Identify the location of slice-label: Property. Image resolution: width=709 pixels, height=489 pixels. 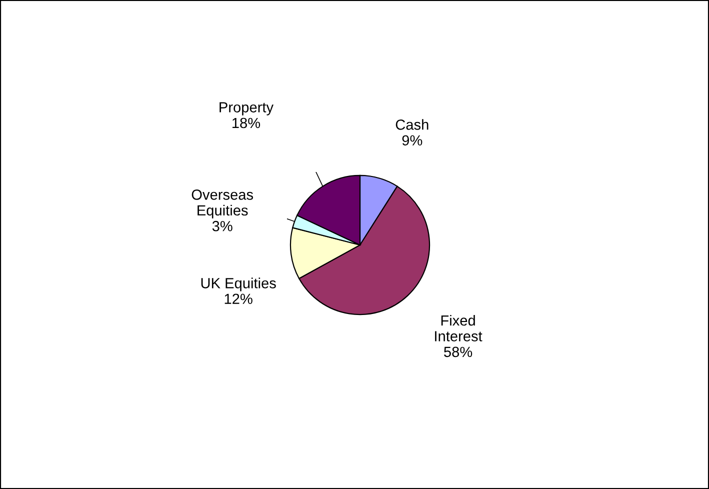
(247, 109).